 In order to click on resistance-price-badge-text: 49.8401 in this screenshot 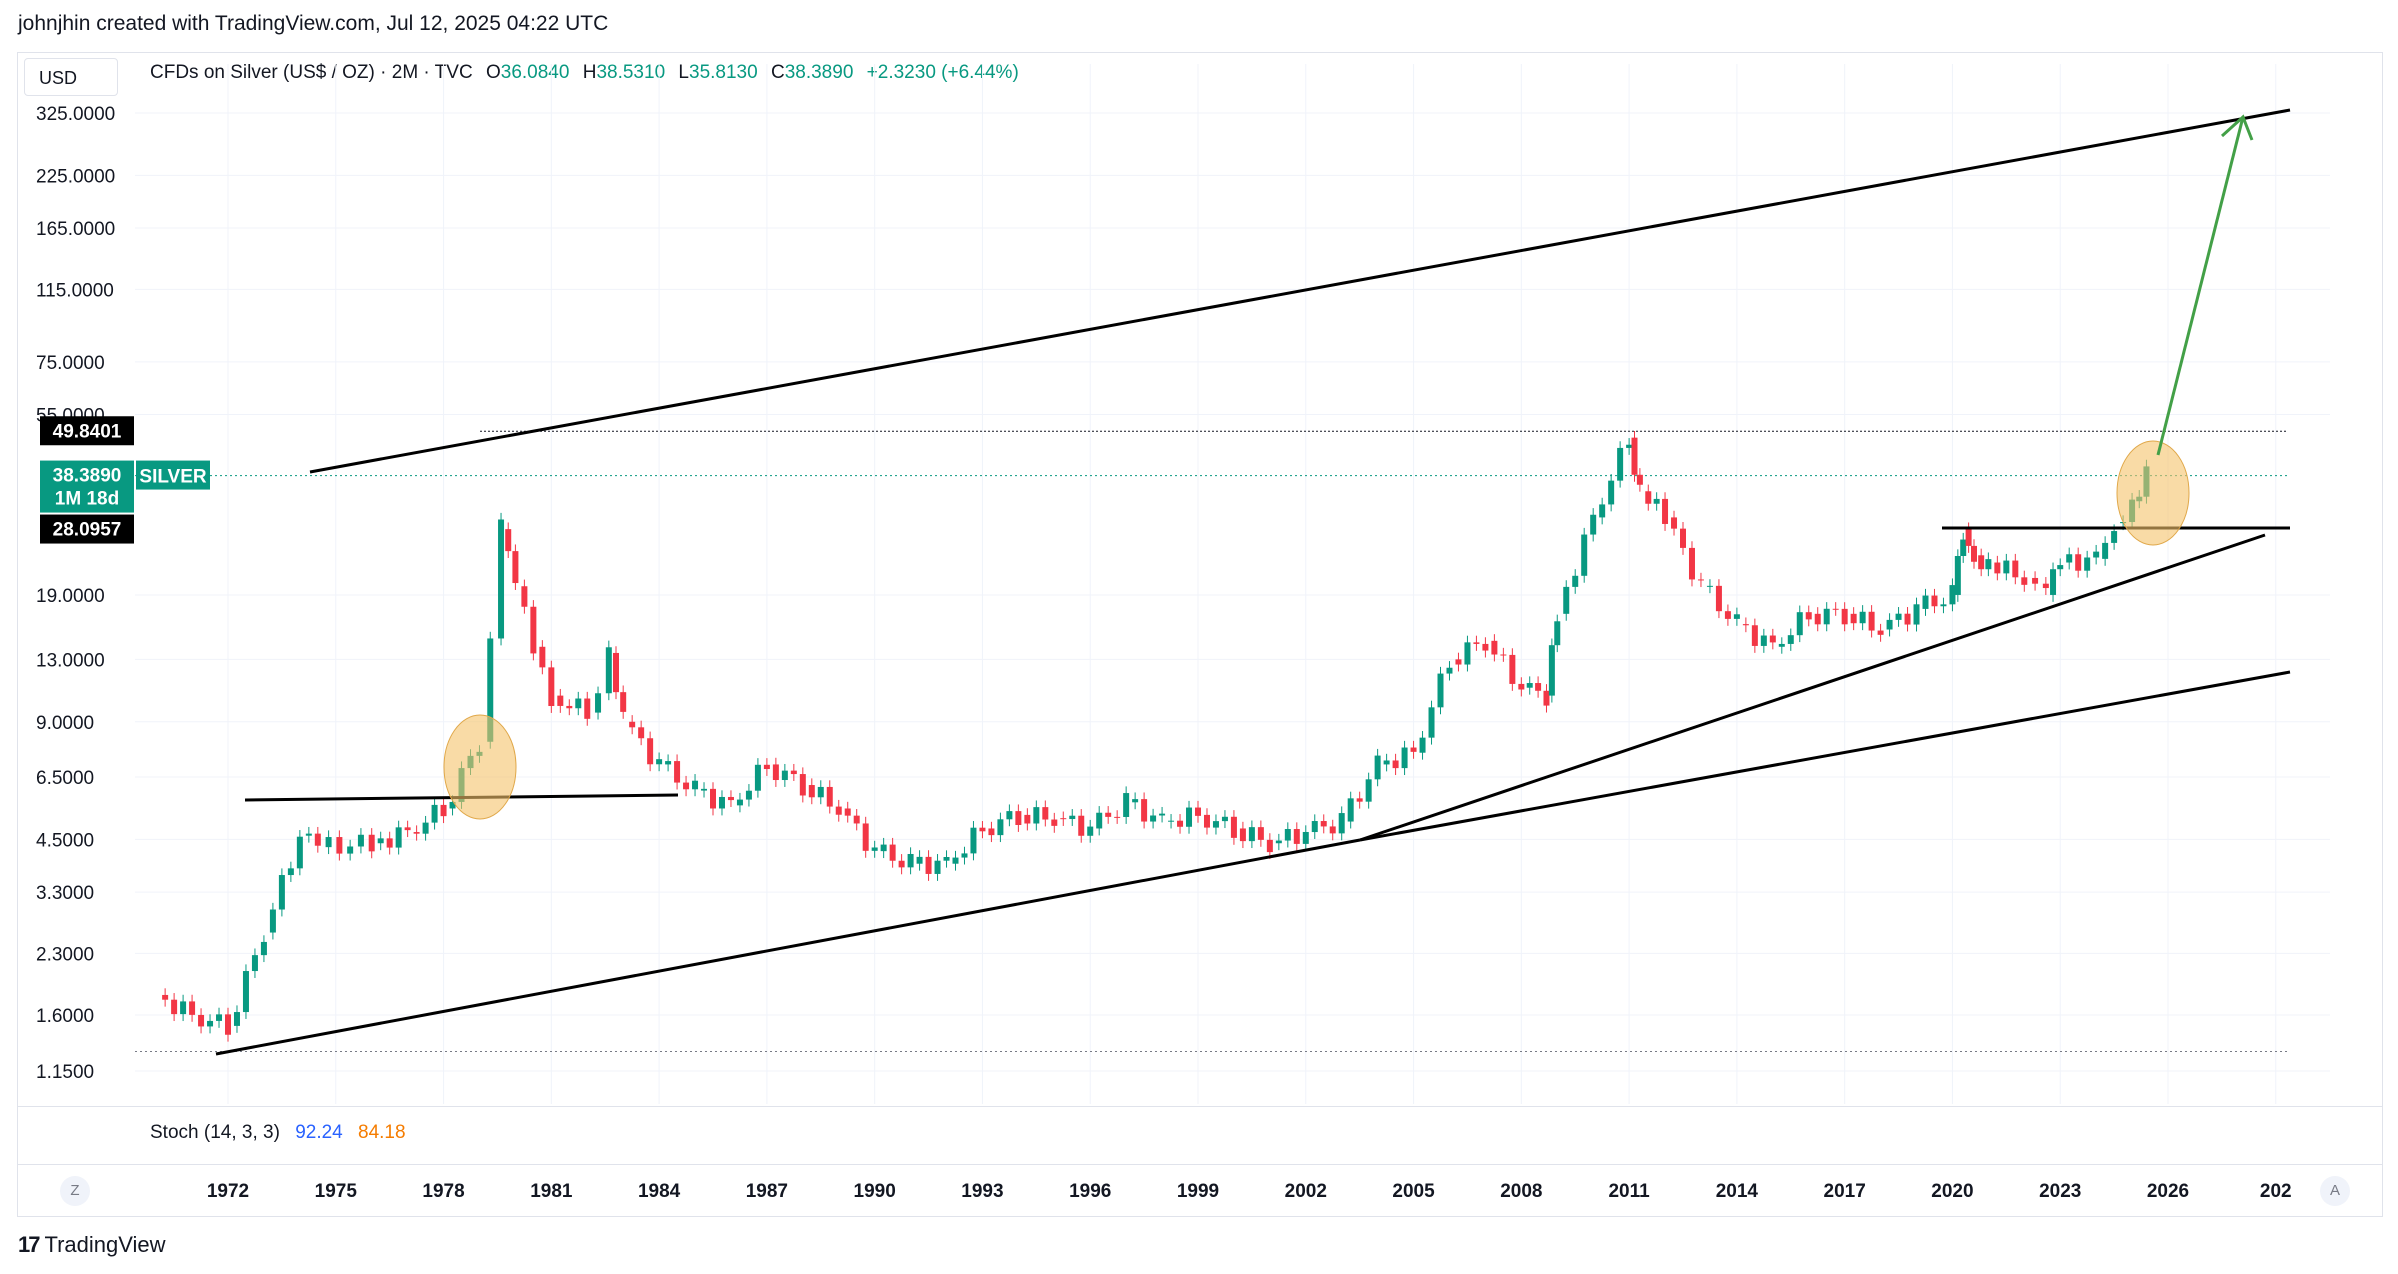, I will do `click(87, 431)`.